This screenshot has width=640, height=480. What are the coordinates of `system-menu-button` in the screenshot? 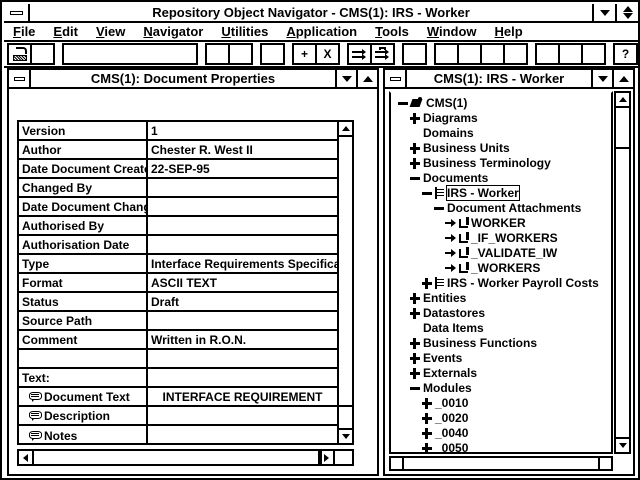 It's located at (17, 12).